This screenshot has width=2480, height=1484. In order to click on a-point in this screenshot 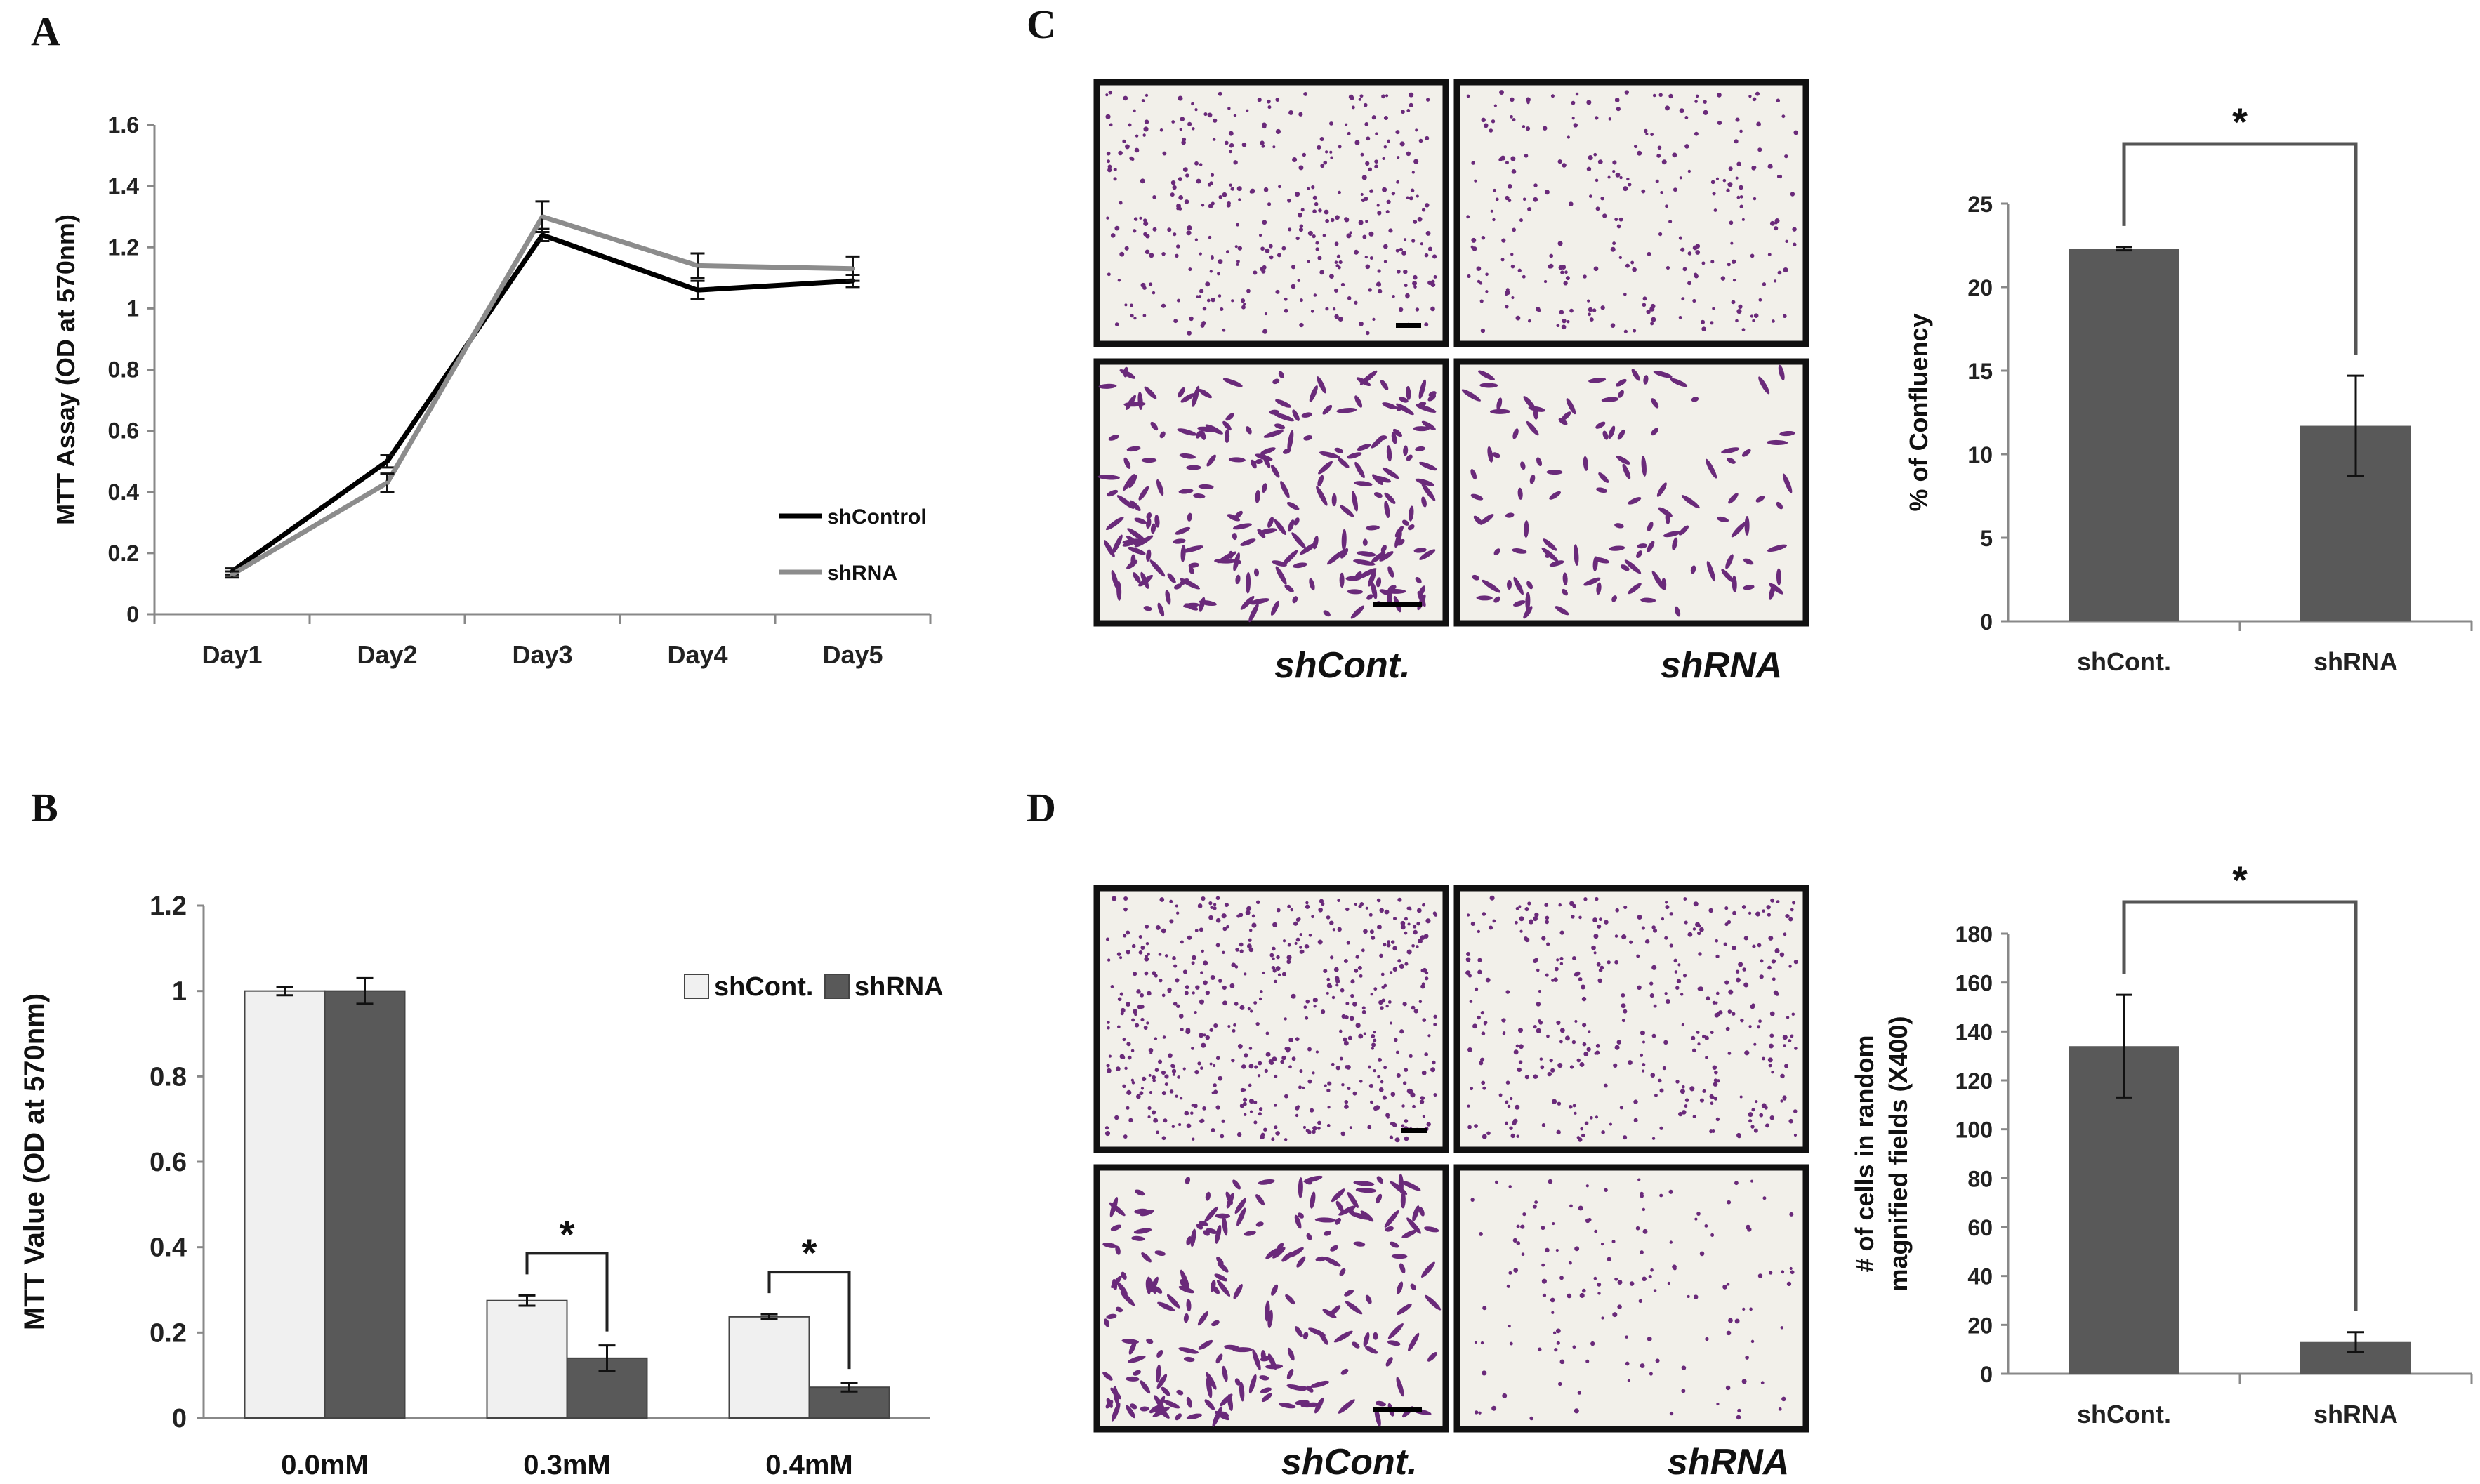, I will do `click(852, 269)`.